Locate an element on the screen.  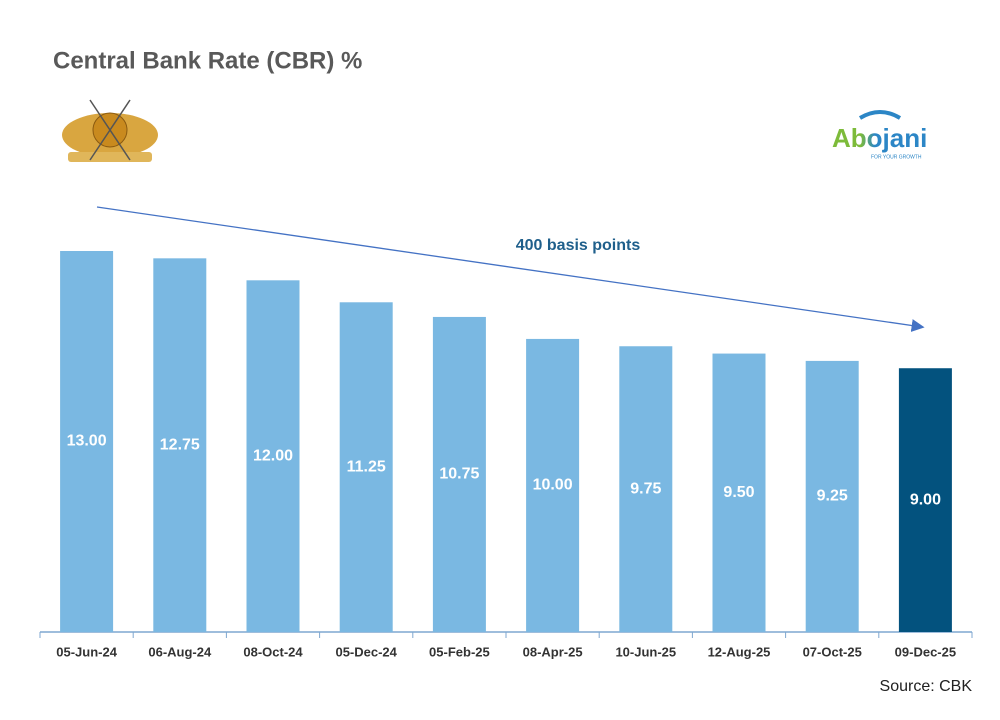
value-label: 9.50 is located at coordinates (738, 492).